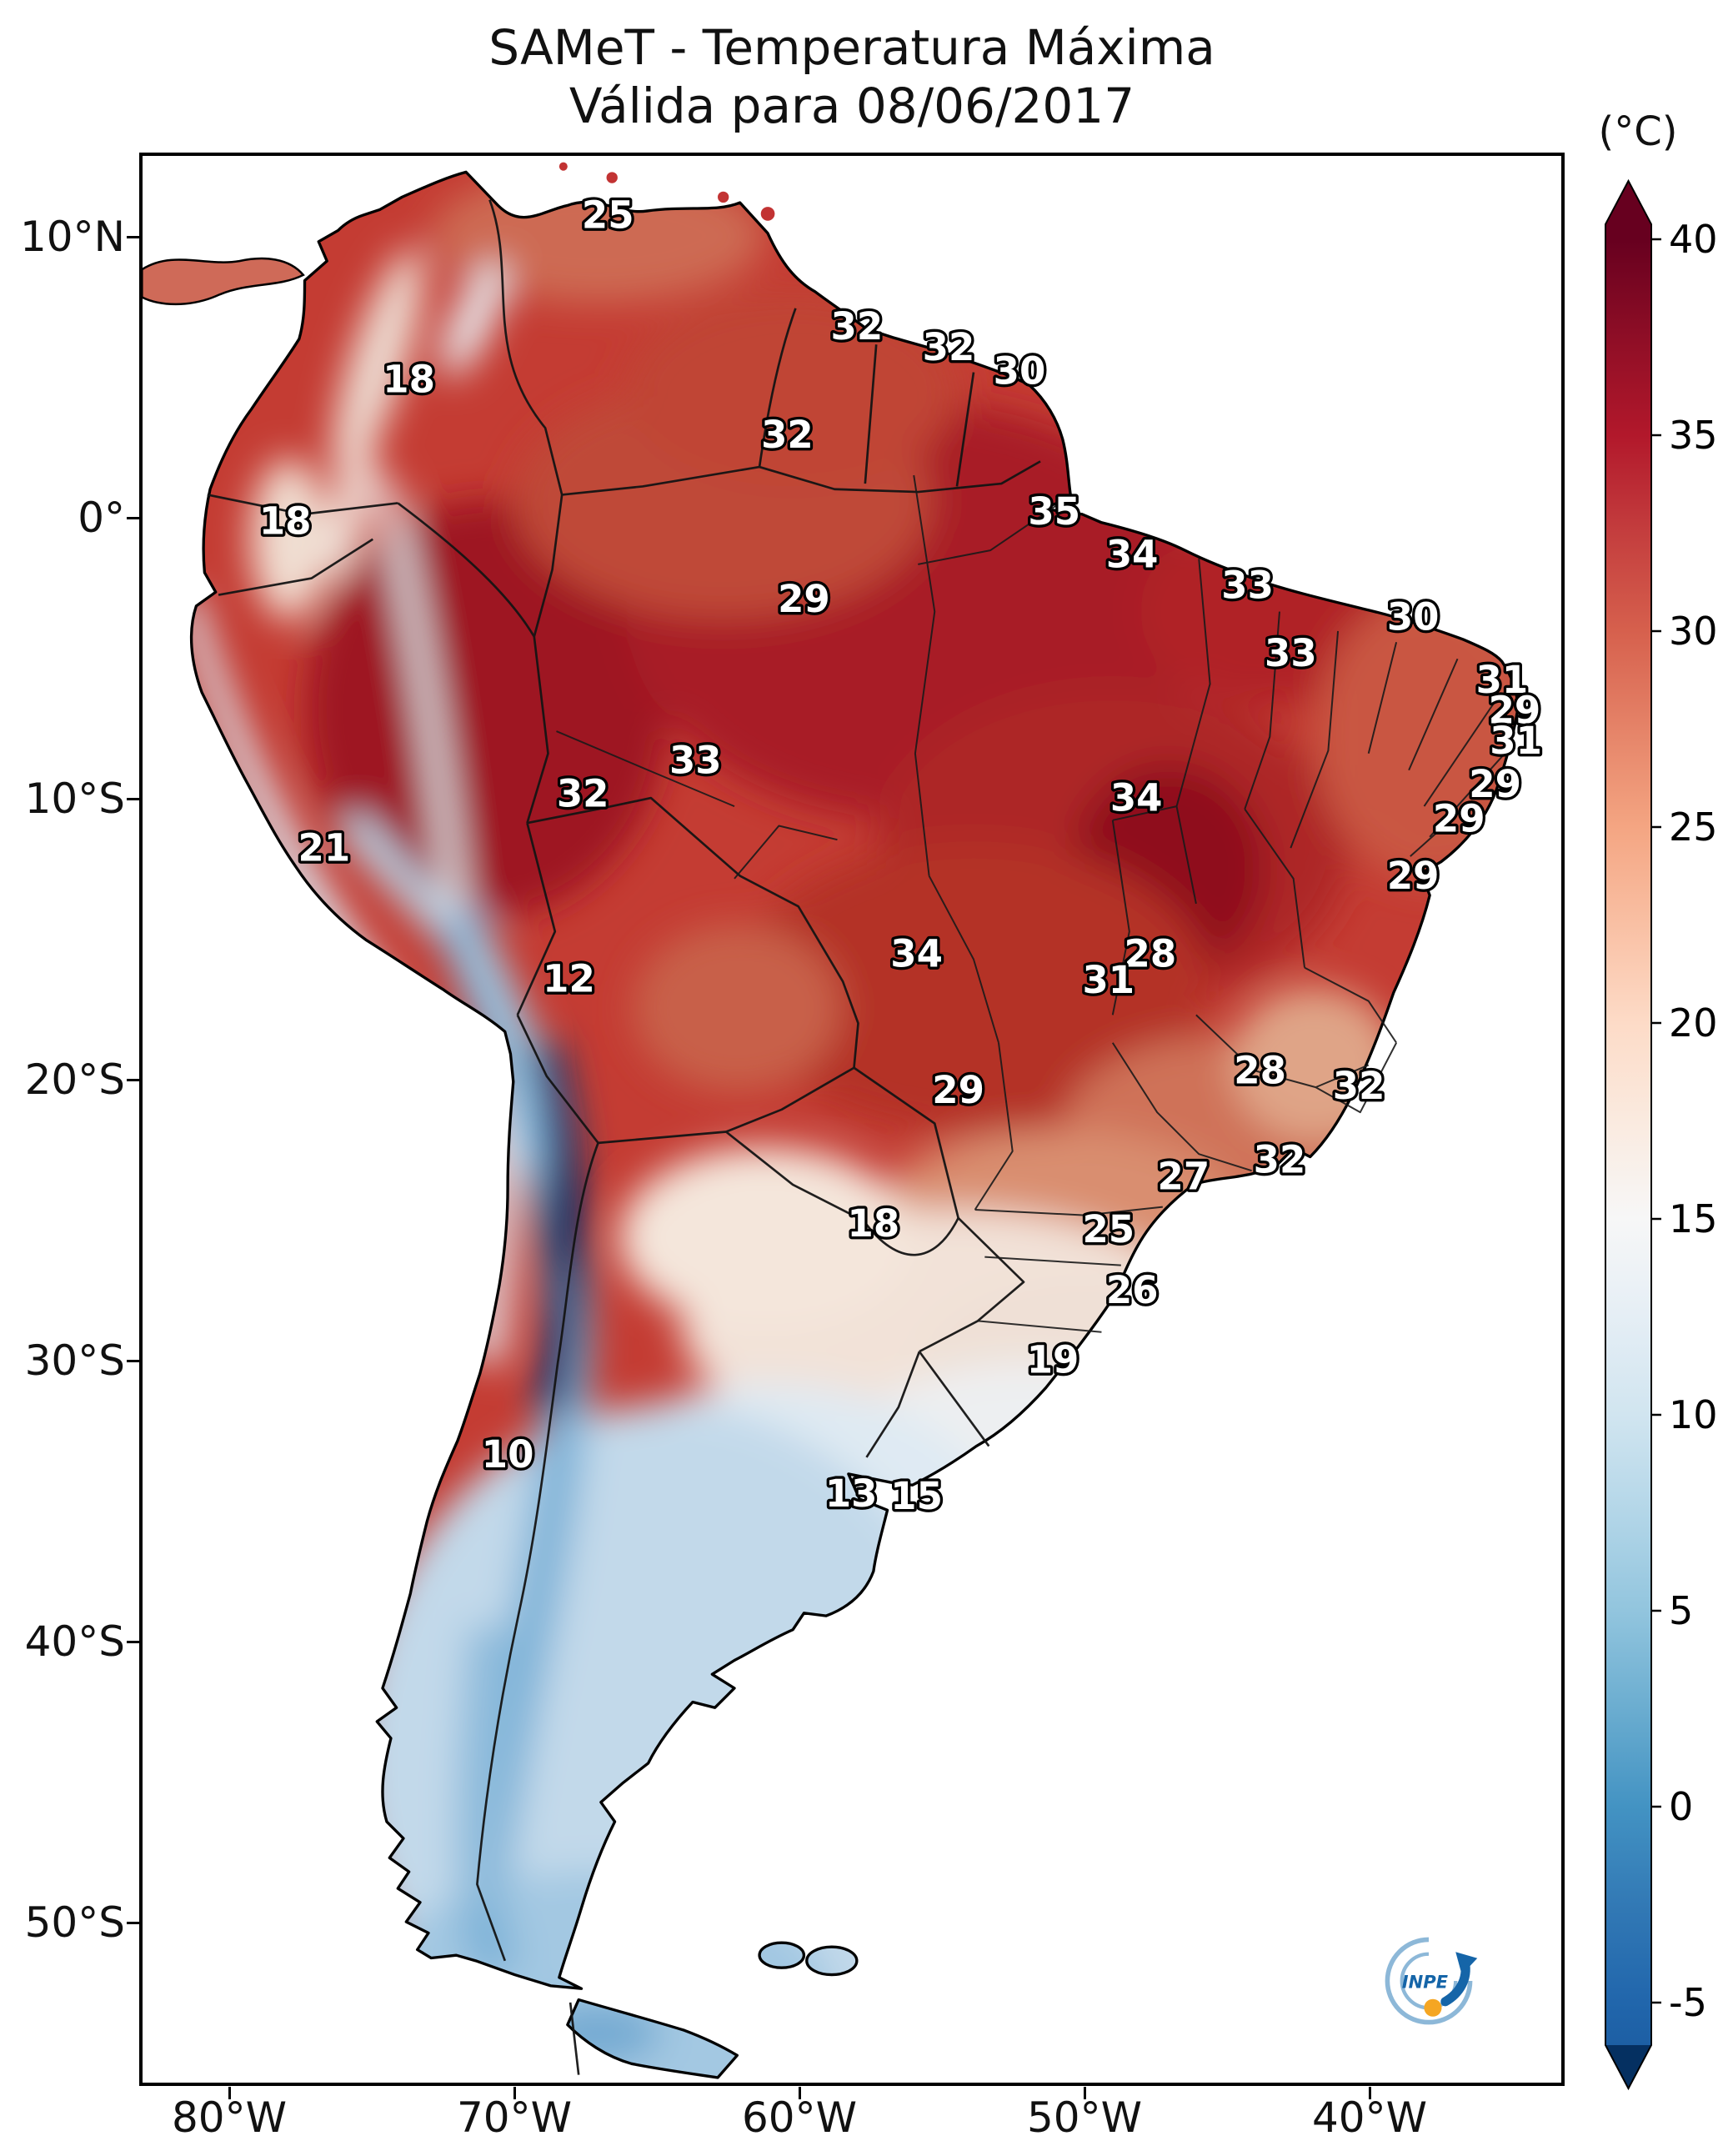 This screenshot has height=2156, width=1723. What do you see at coordinates (74, 1641) in the screenshot?
I see `y-axis-label: 40°S` at bounding box center [74, 1641].